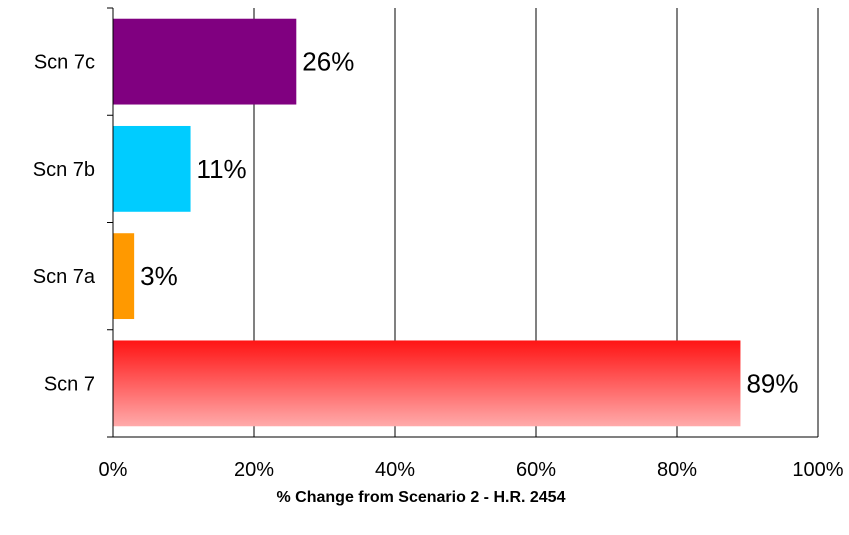  Describe the element at coordinates (817, 470) in the screenshot. I see `x-tick-label: 100%` at that location.